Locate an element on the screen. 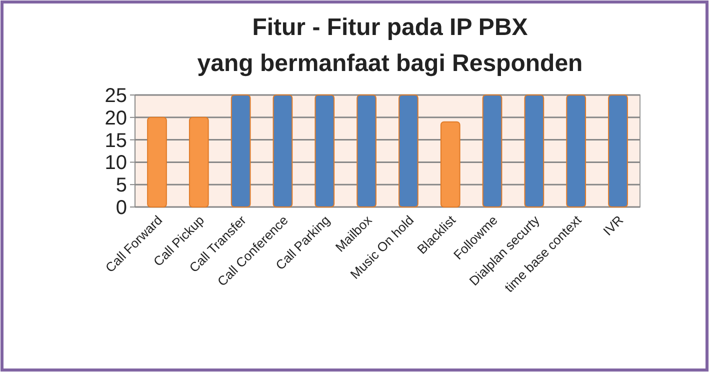 This screenshot has height=372, width=709. y-tick-label: 5 is located at coordinates (121, 185).